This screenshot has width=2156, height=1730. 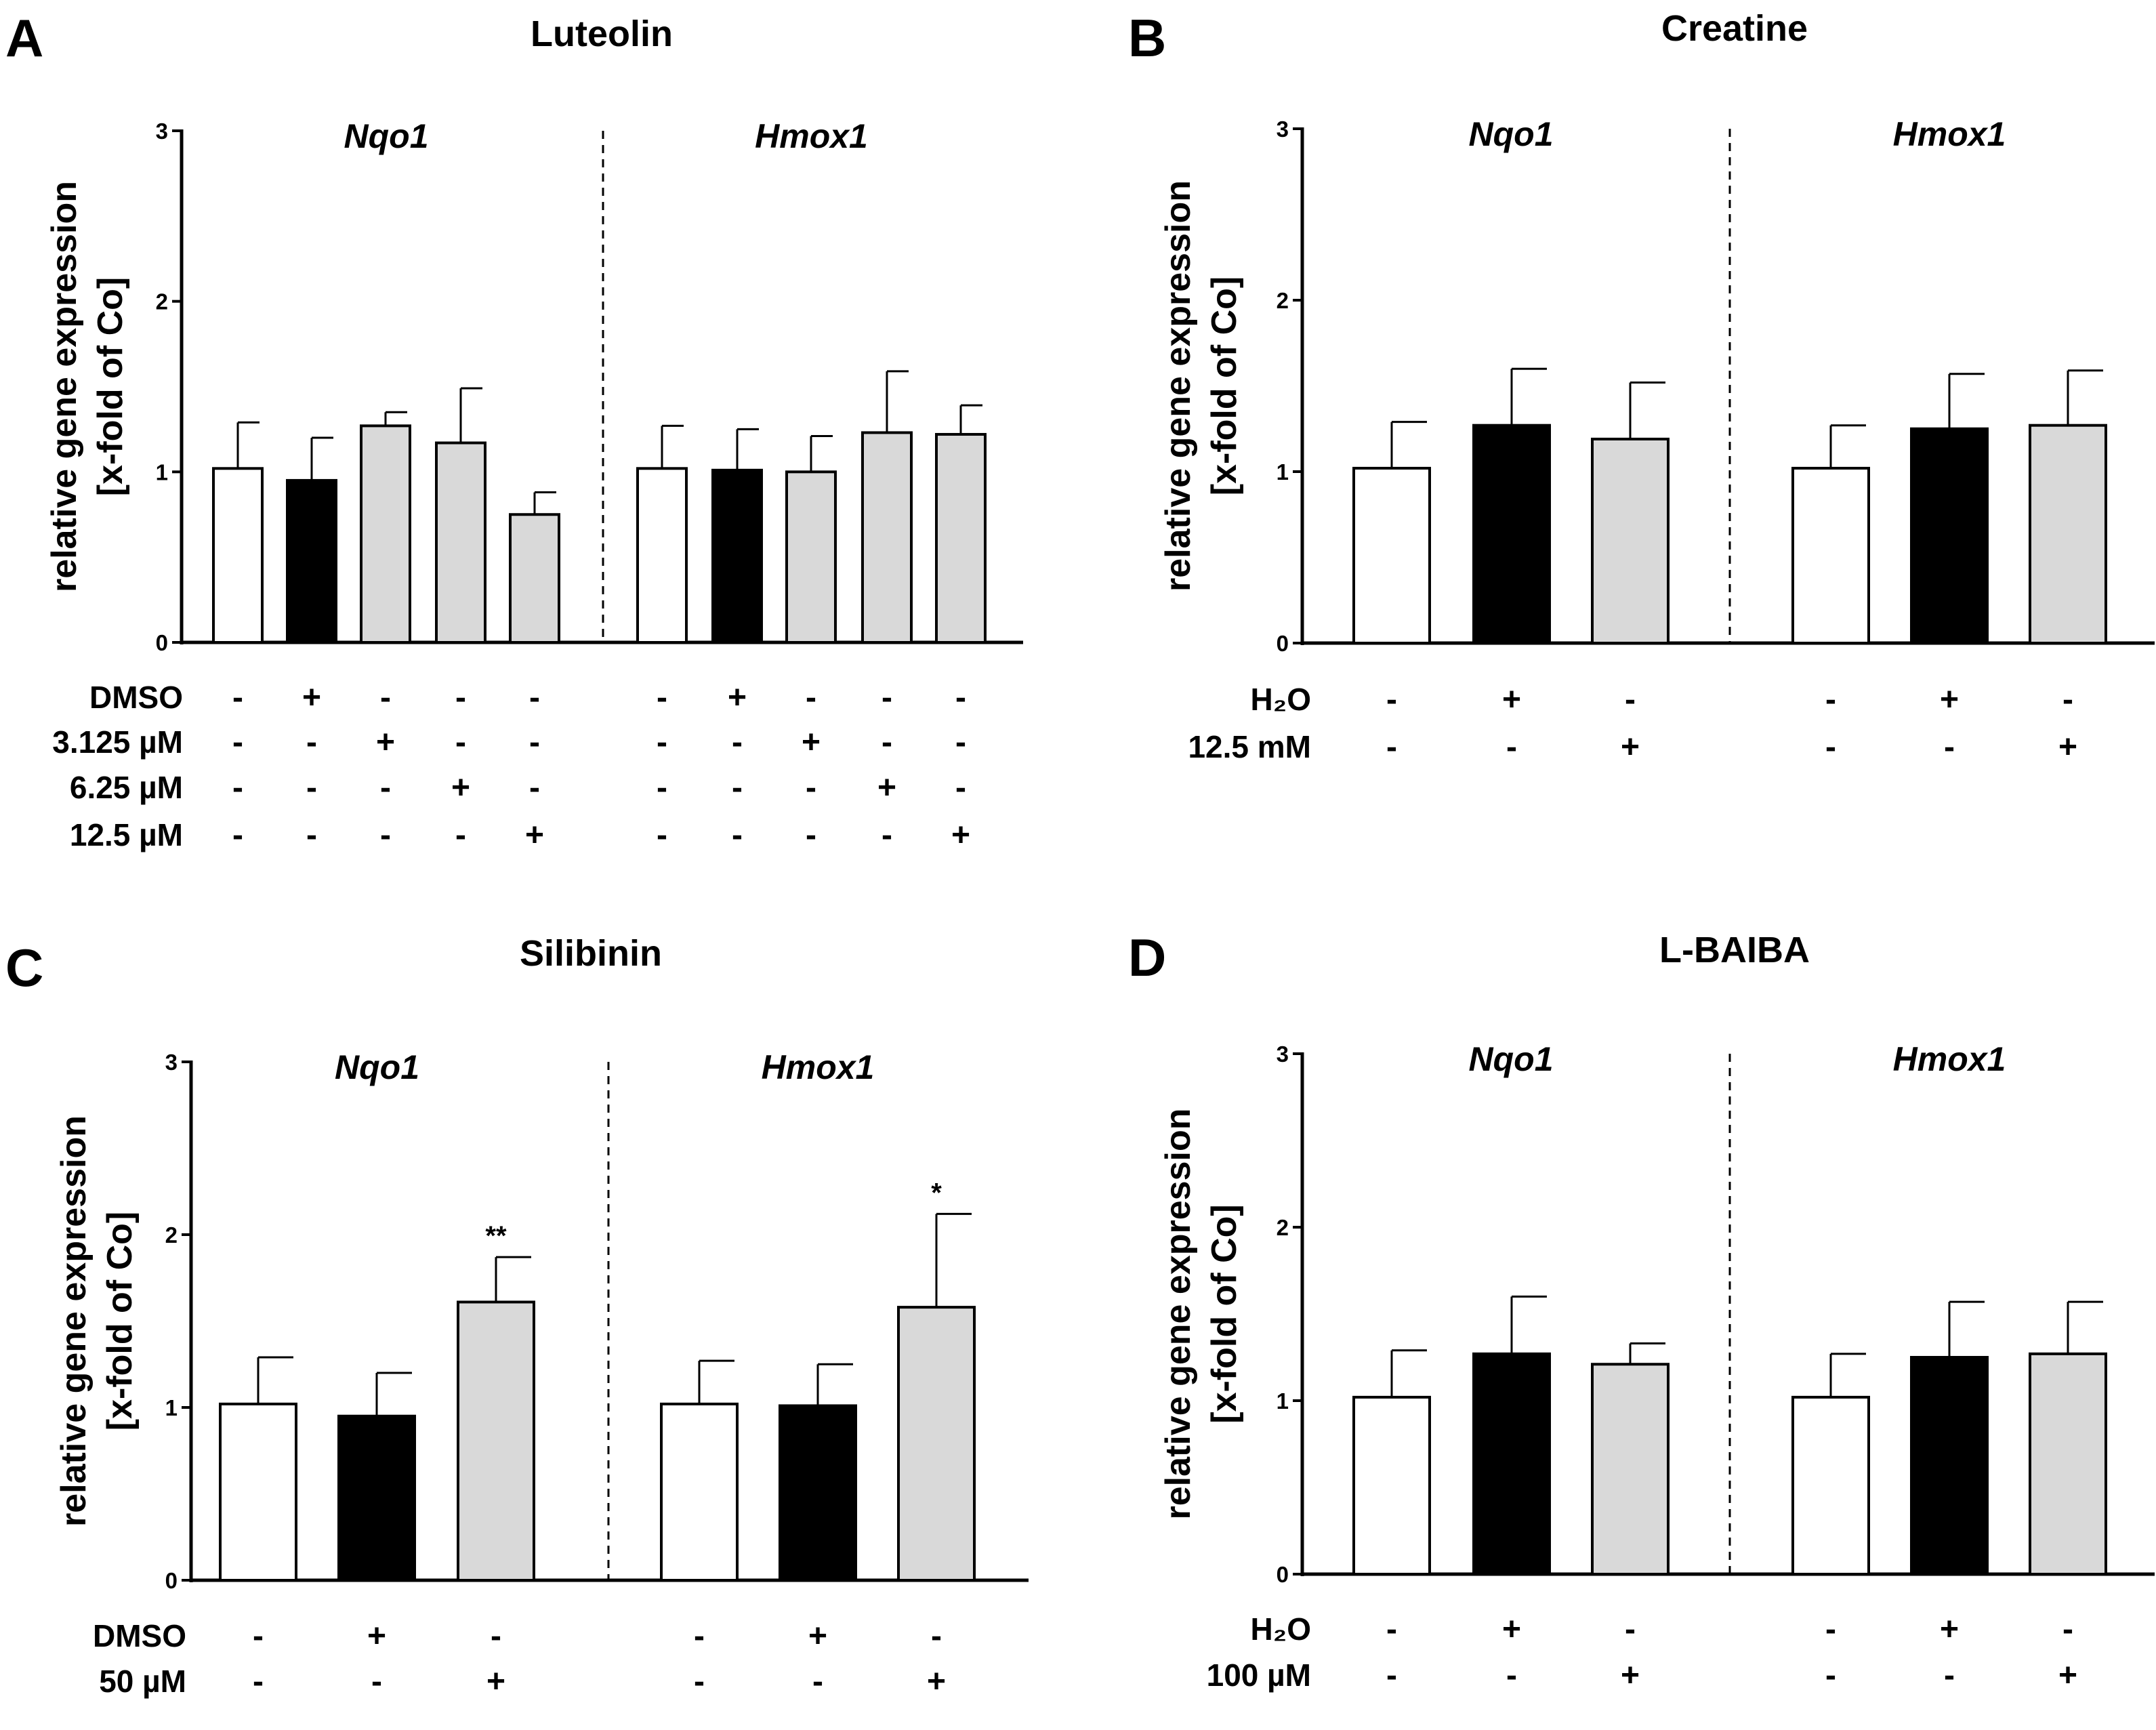 I want to click on condition-sign-a-0-6: +, so click(x=737, y=698).